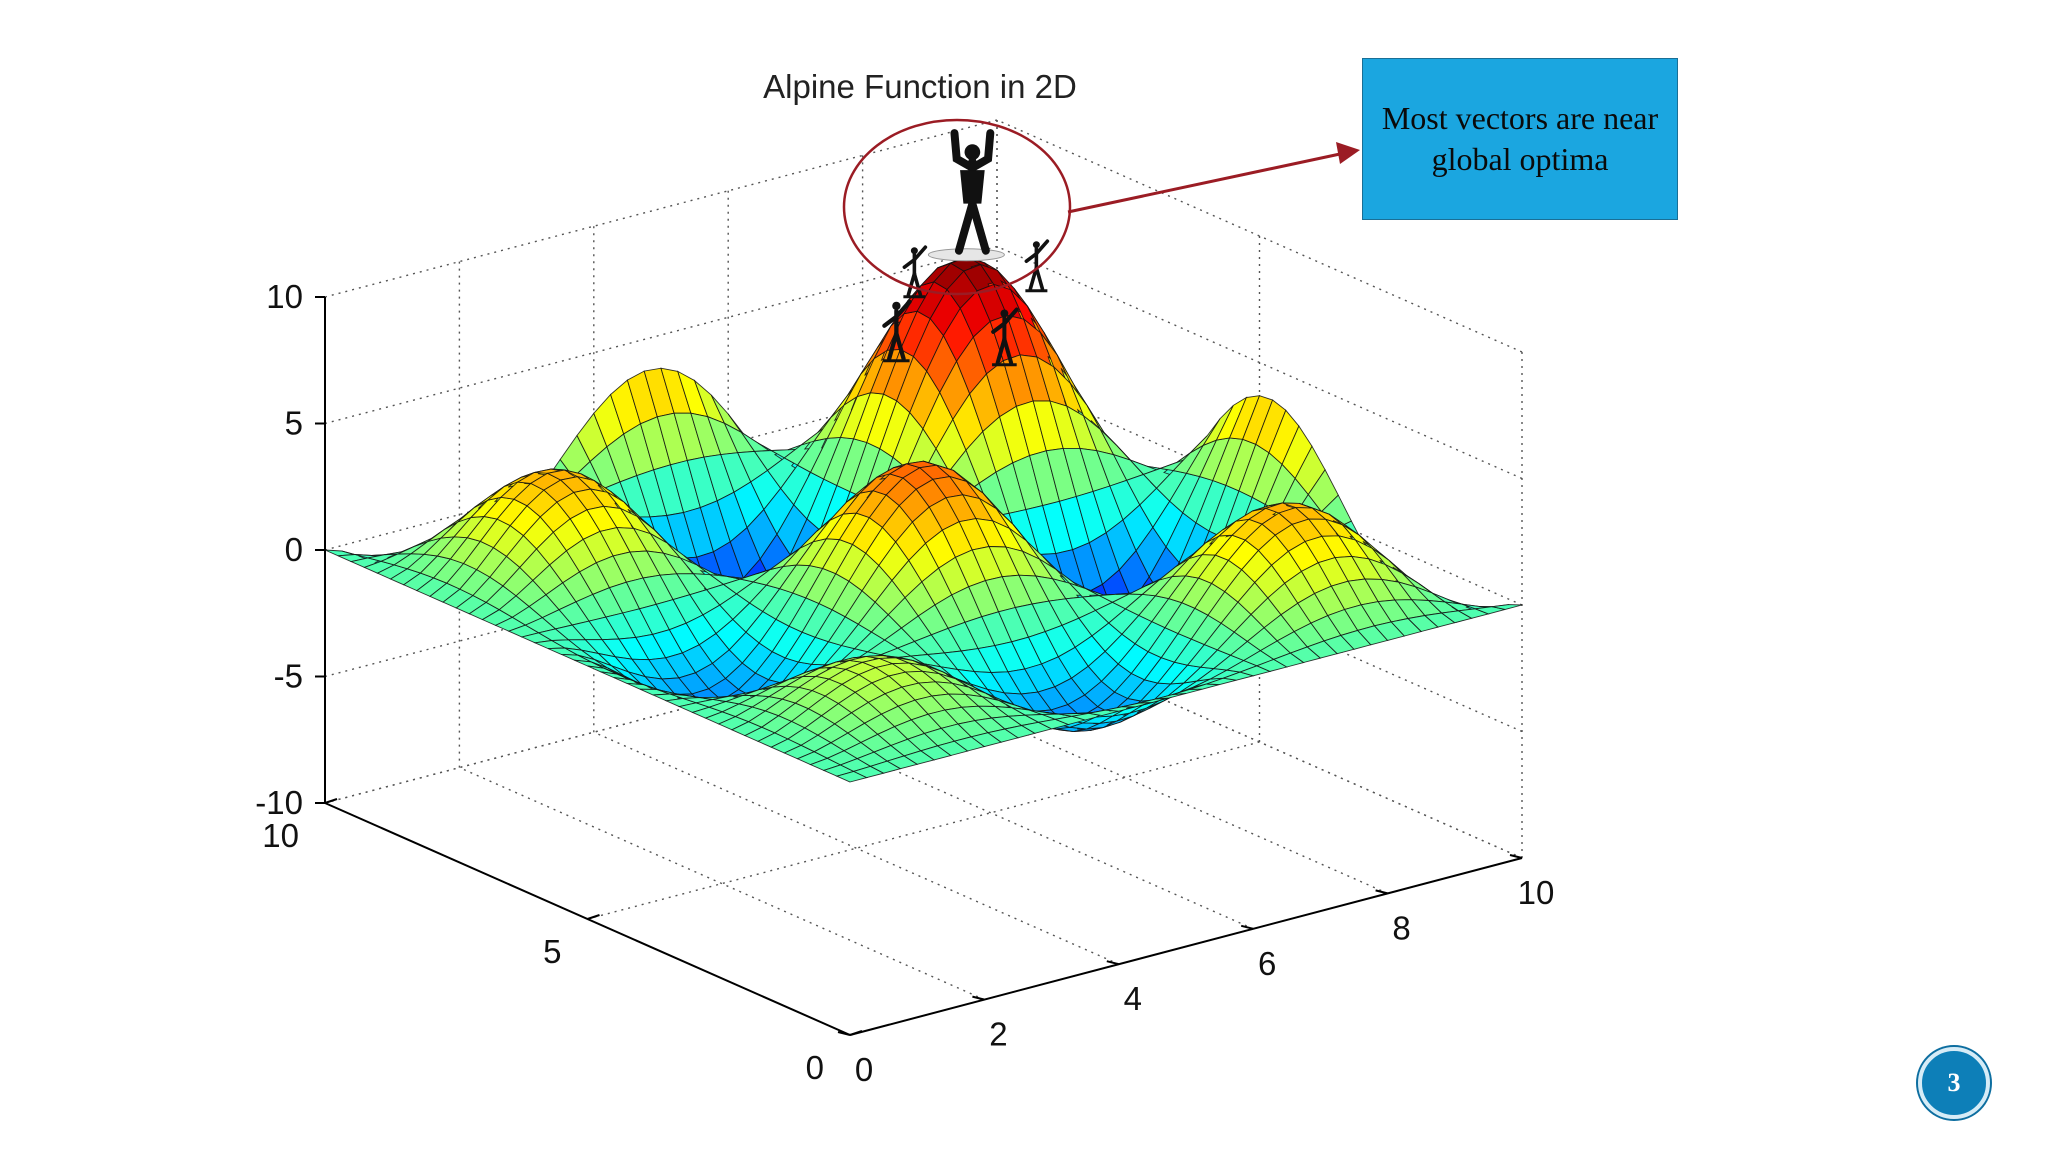 The image size is (2048, 1152). Describe the element at coordinates (966, 255) in the screenshot. I see `summit-plate` at that location.